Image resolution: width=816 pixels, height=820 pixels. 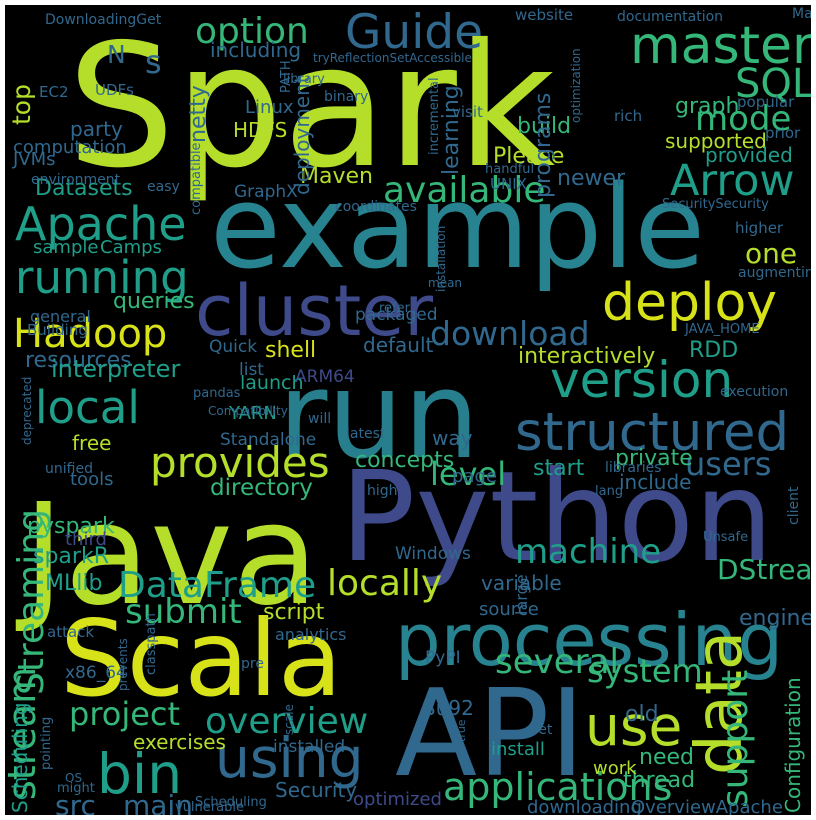 What do you see at coordinates (642, 714) in the screenshot?
I see `cloud-word-old: old` at bounding box center [642, 714].